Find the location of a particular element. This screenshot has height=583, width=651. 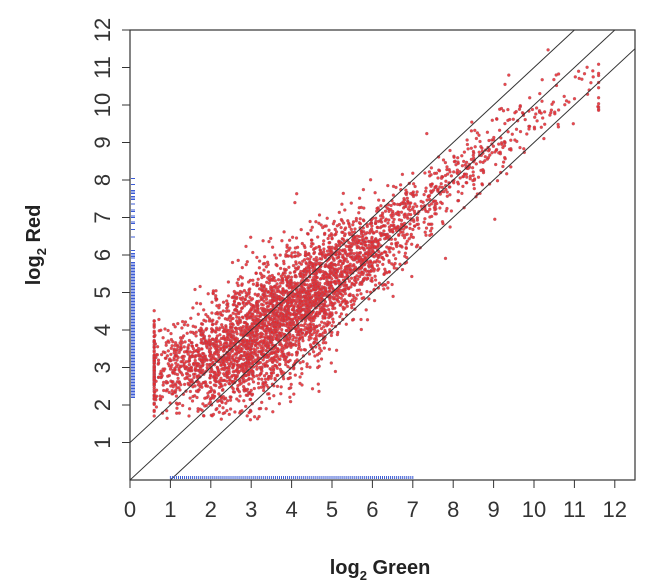

x-axis-label-rest: Green is located at coordinates (398, 568).